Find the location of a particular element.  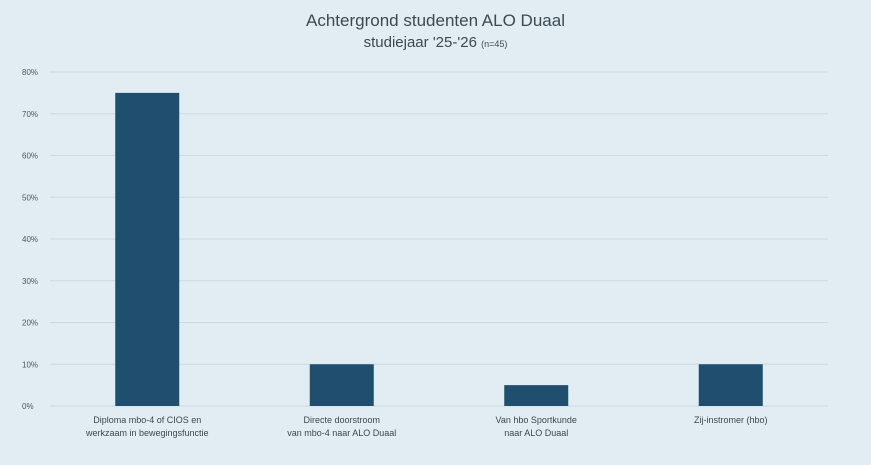

chart-title: Achtergrond studenten ALO Duaal is located at coordinates (435, 20).